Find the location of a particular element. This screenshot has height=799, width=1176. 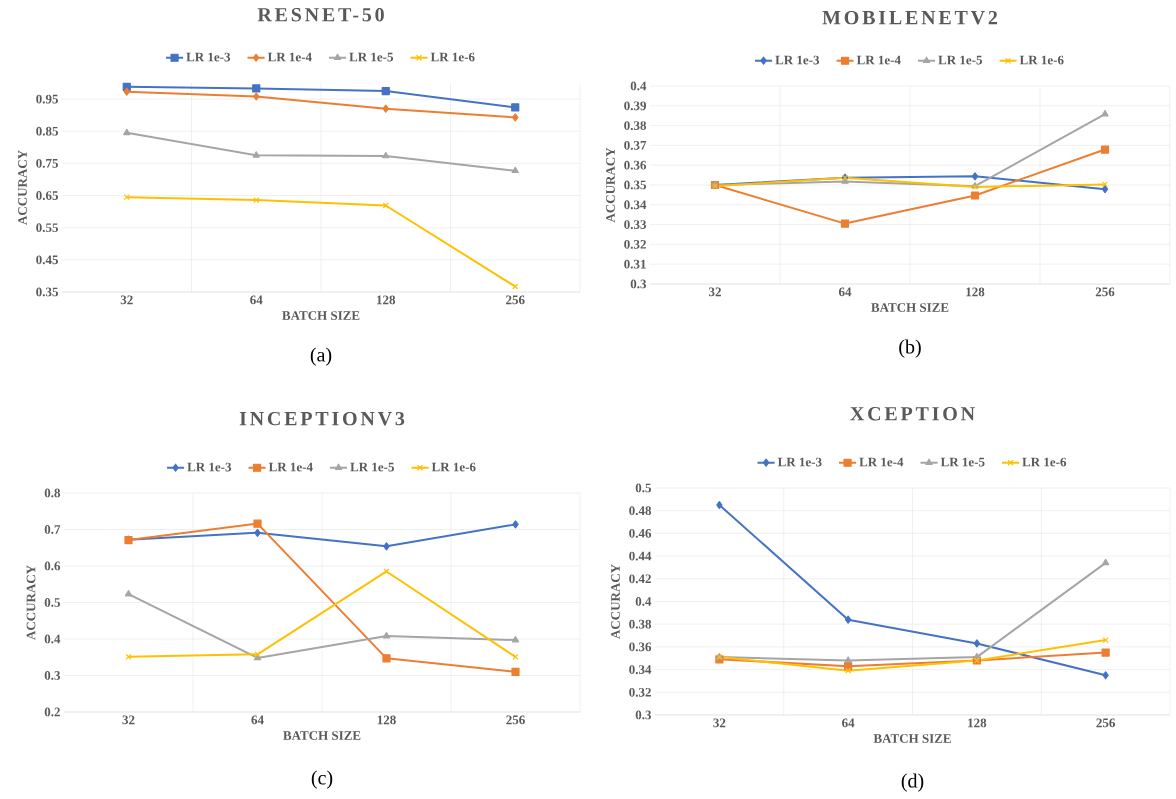

chart-title: INCEPTIONV3 is located at coordinates (322, 418).